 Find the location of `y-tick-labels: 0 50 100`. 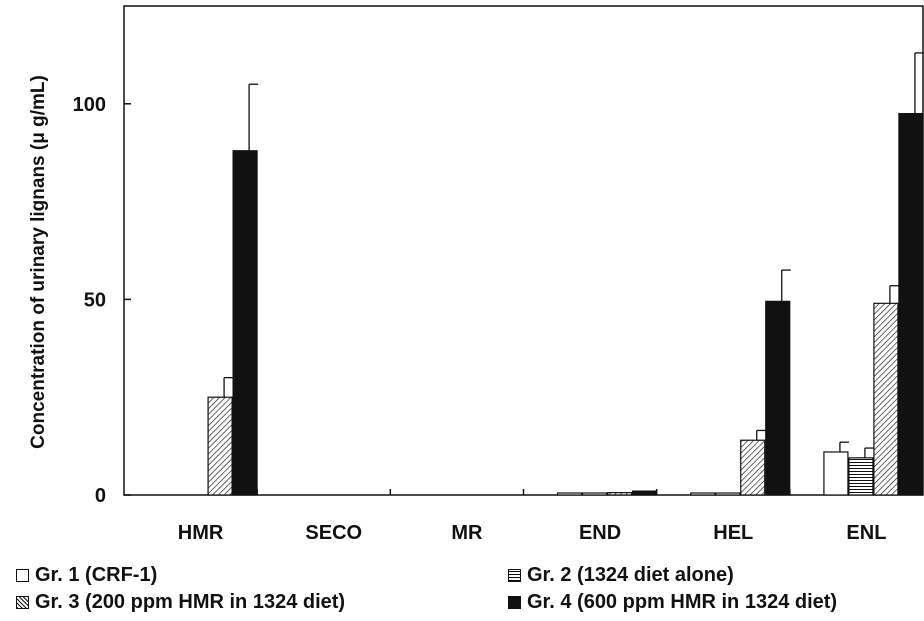

y-tick-labels: 0 50 100 is located at coordinates (89, 300).